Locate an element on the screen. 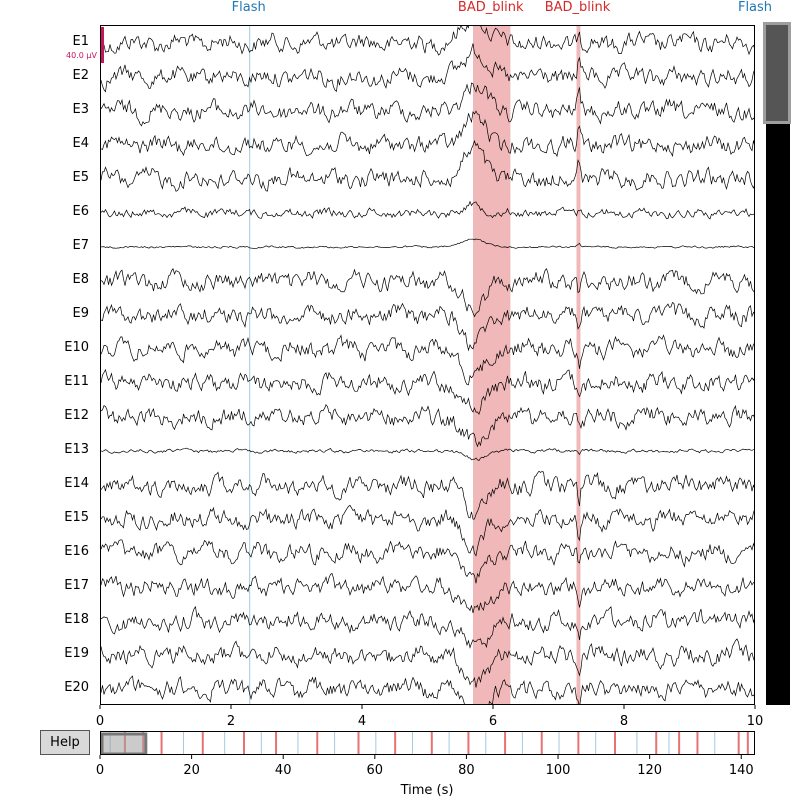 Image resolution: width=800 pixels, height=800 pixels. time-overview-bar is located at coordinates (427, 743).